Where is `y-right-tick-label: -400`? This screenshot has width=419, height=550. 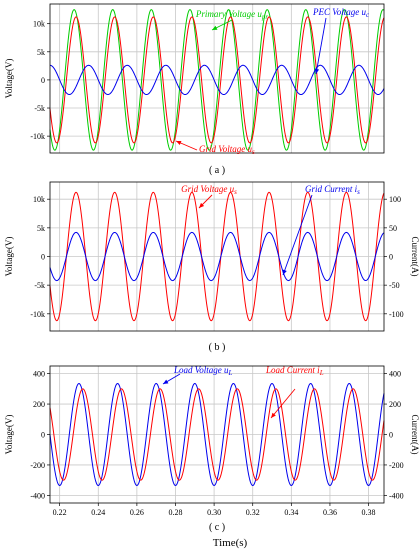
y-right-tick-label: -400 is located at coordinates (396, 495).